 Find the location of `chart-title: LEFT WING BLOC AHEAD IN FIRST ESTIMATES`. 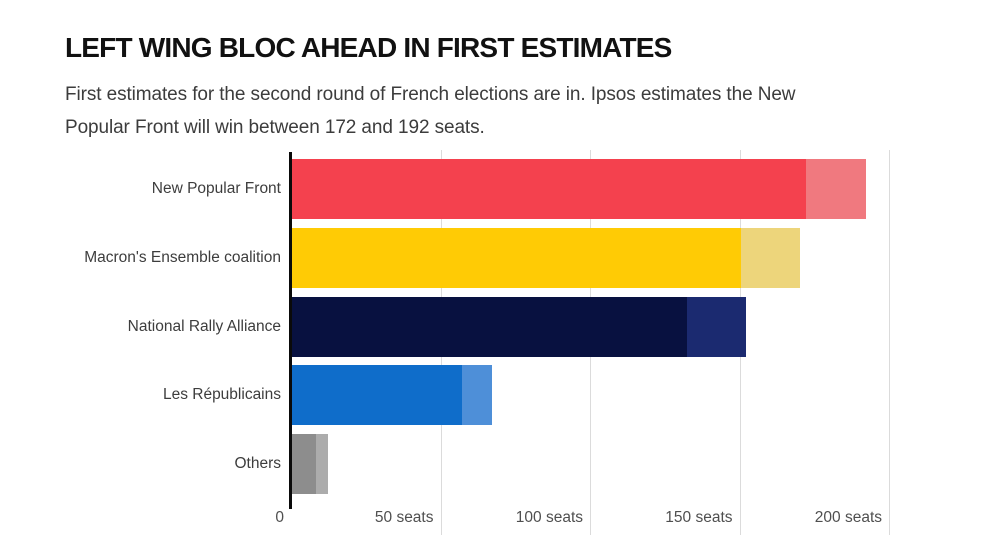

chart-title: LEFT WING BLOC AHEAD IN FIRST ESTIMATES is located at coordinates (368, 47).